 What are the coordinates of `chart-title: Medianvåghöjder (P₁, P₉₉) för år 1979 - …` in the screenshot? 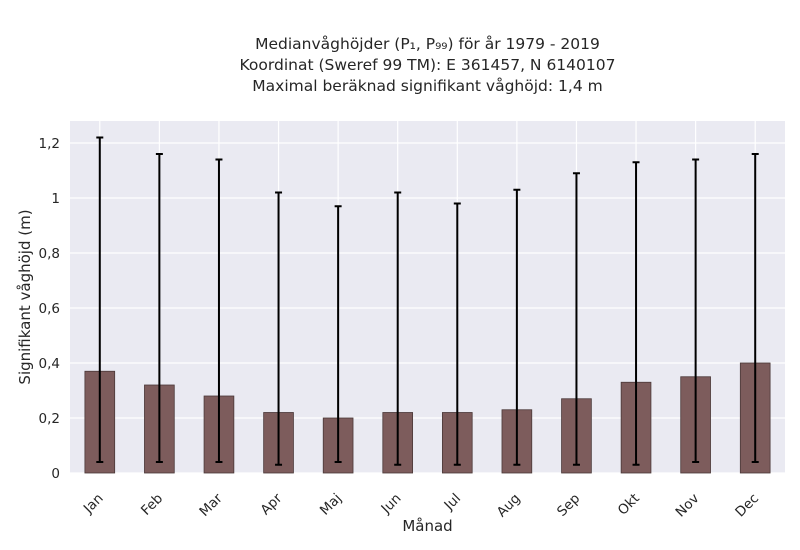 It's located at (400, 65).